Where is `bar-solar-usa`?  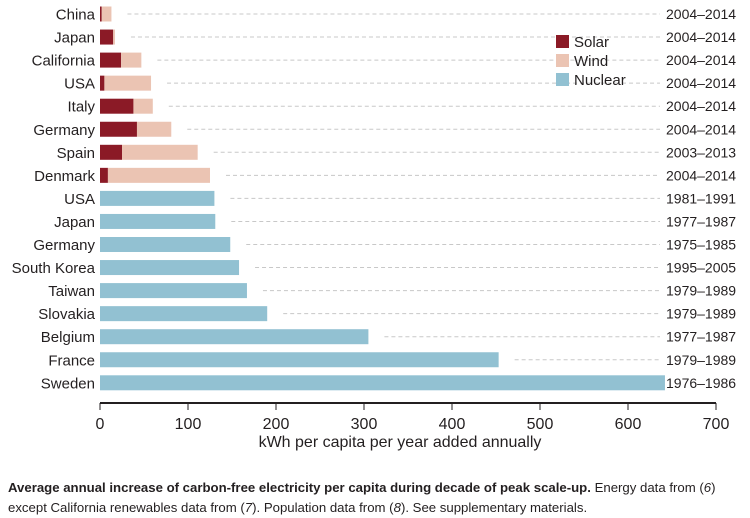 bar-solar-usa is located at coordinates (102, 83).